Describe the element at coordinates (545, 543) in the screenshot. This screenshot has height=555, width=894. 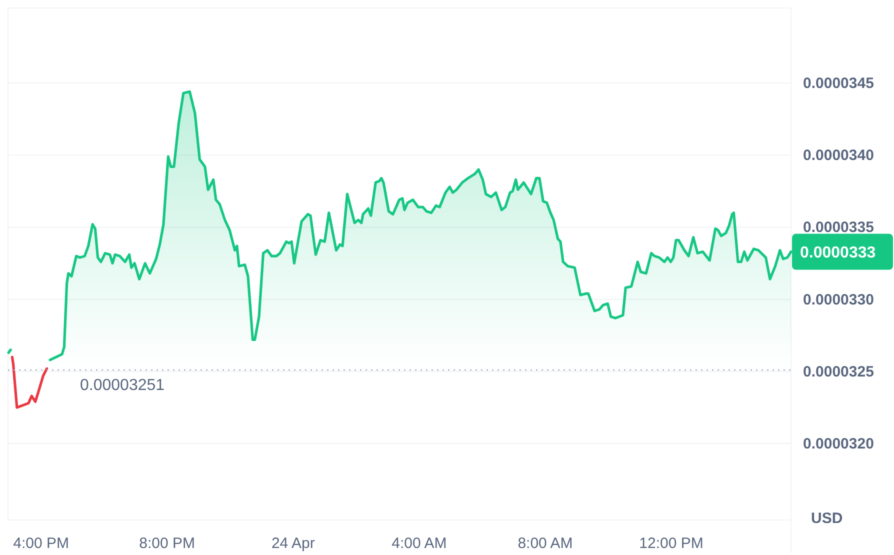
I see `x-tick-label: 8:00 AM` at that location.